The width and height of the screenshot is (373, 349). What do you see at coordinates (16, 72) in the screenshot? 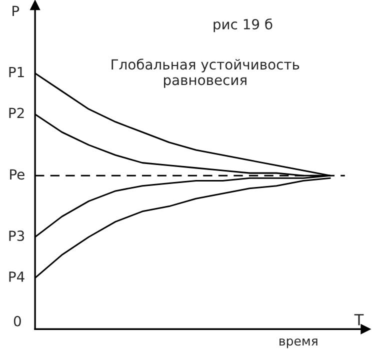
I see `text: P1` at bounding box center [16, 72].